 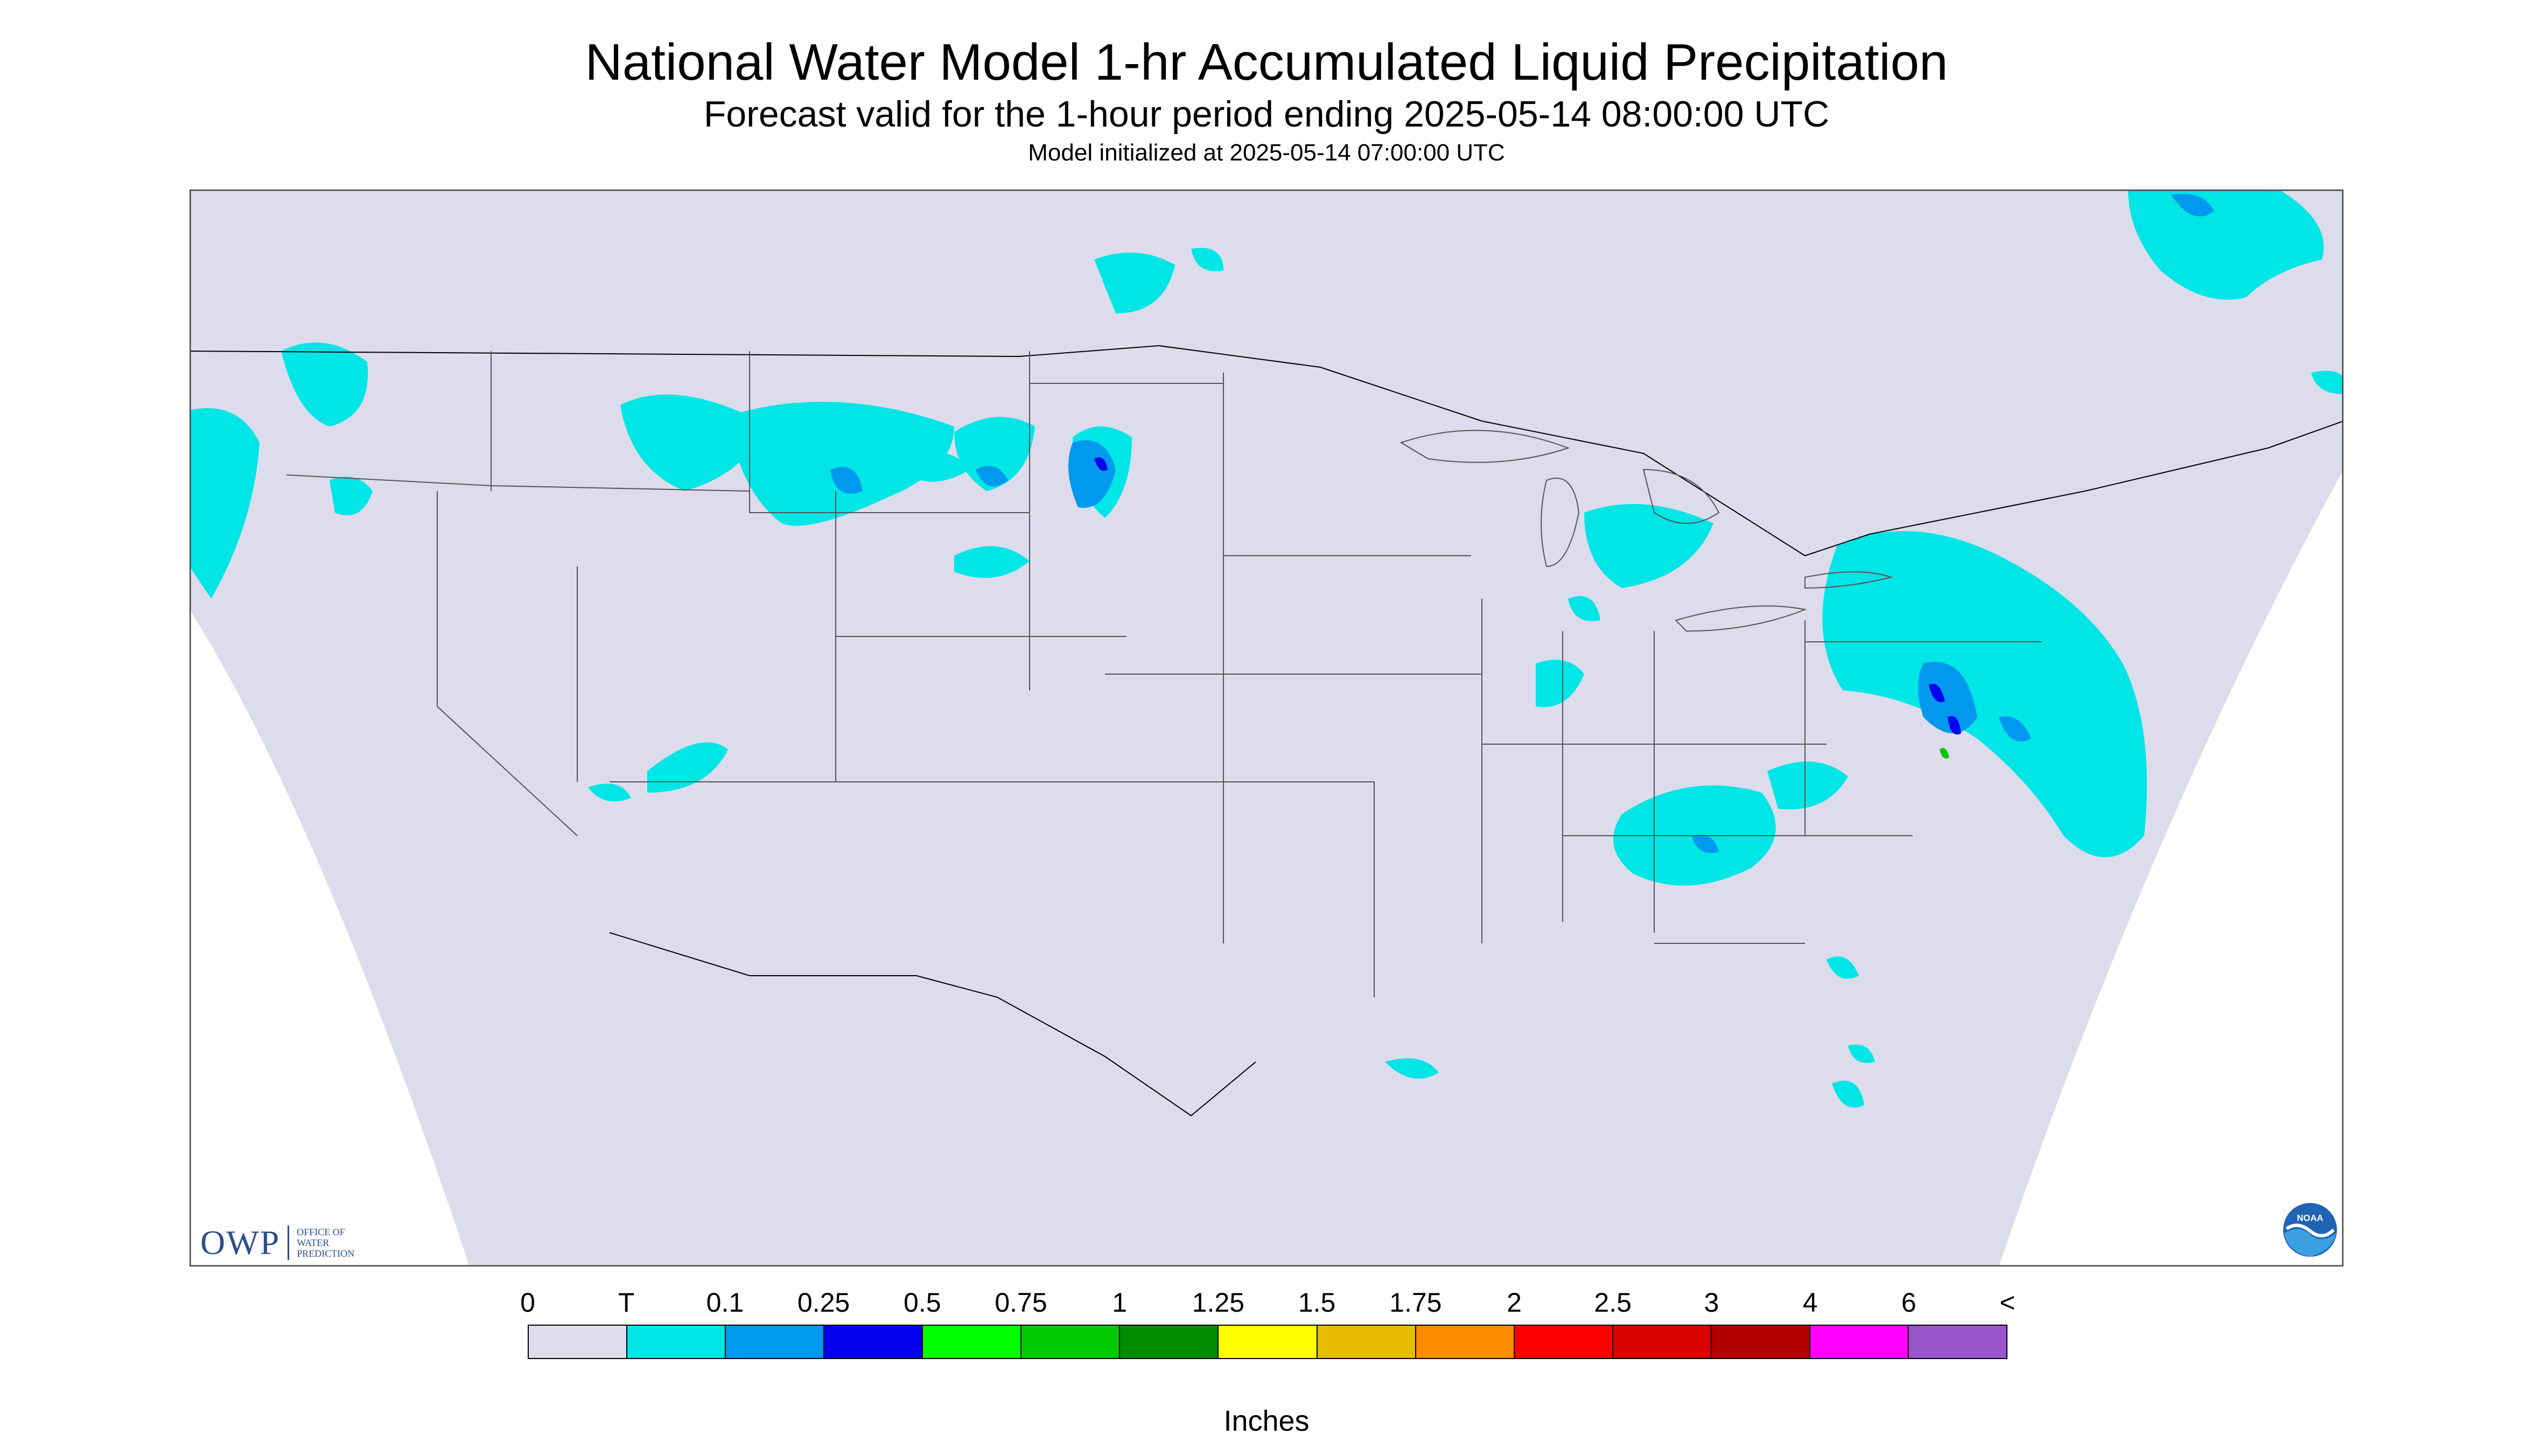 I want to click on noaa-logo: NOAA, so click(x=2310, y=1230).